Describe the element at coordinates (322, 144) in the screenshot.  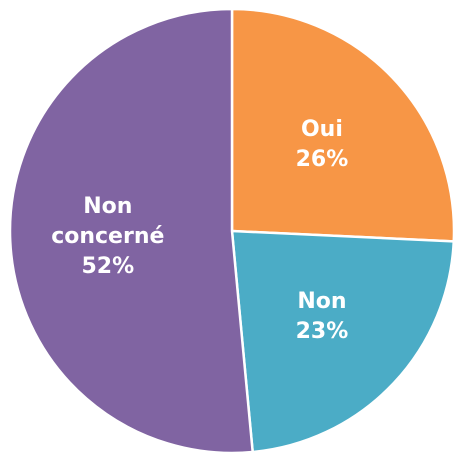
I see `pie-slice-label-1: Oui 26%` at that location.